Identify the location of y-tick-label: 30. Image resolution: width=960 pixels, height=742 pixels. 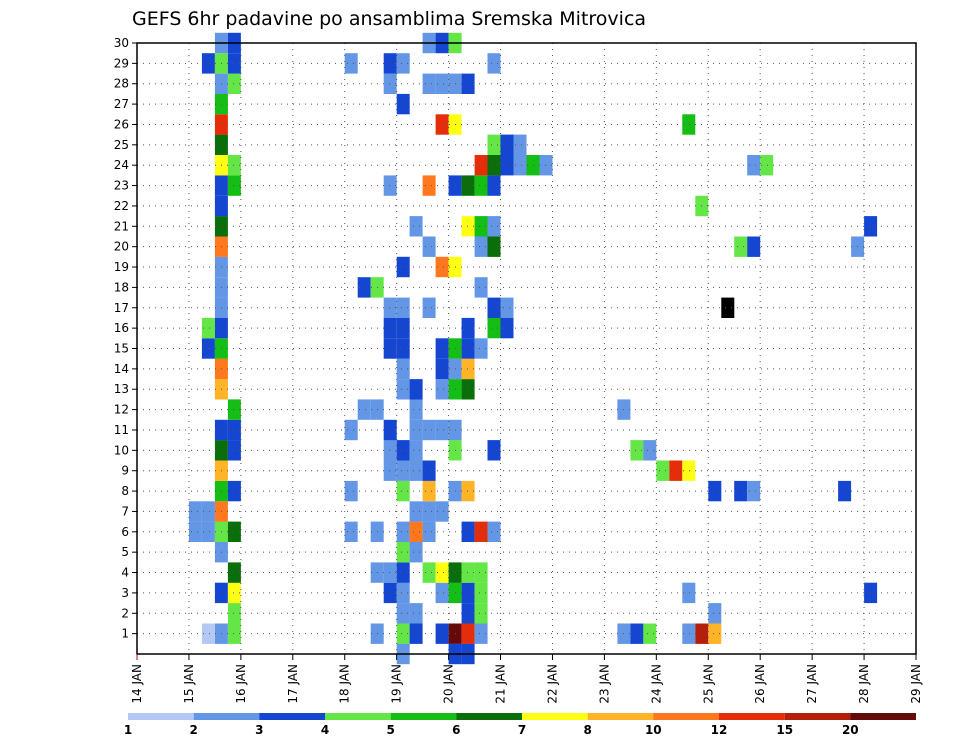
(121, 43).